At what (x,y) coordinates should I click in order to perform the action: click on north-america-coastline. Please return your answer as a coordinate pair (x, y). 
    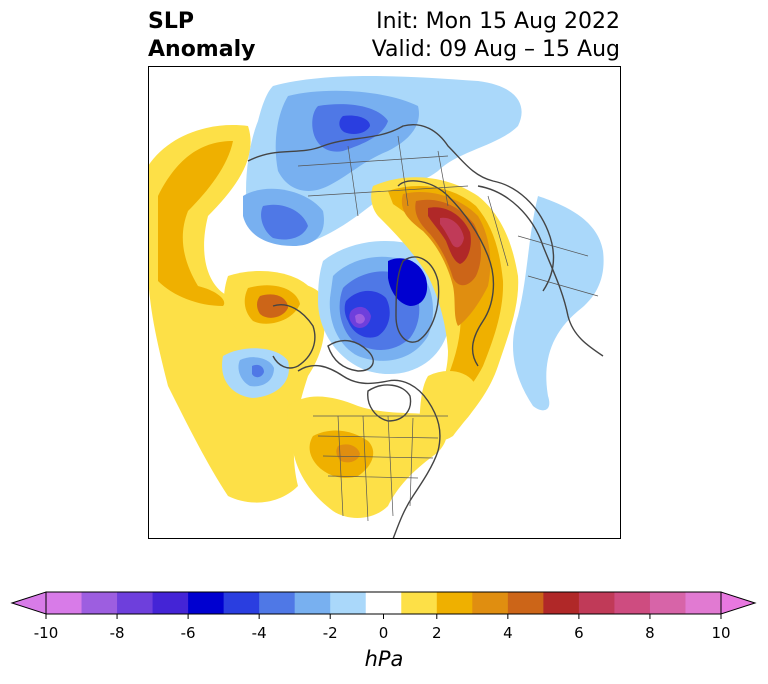
    Looking at the image, I should click on (369, 451).